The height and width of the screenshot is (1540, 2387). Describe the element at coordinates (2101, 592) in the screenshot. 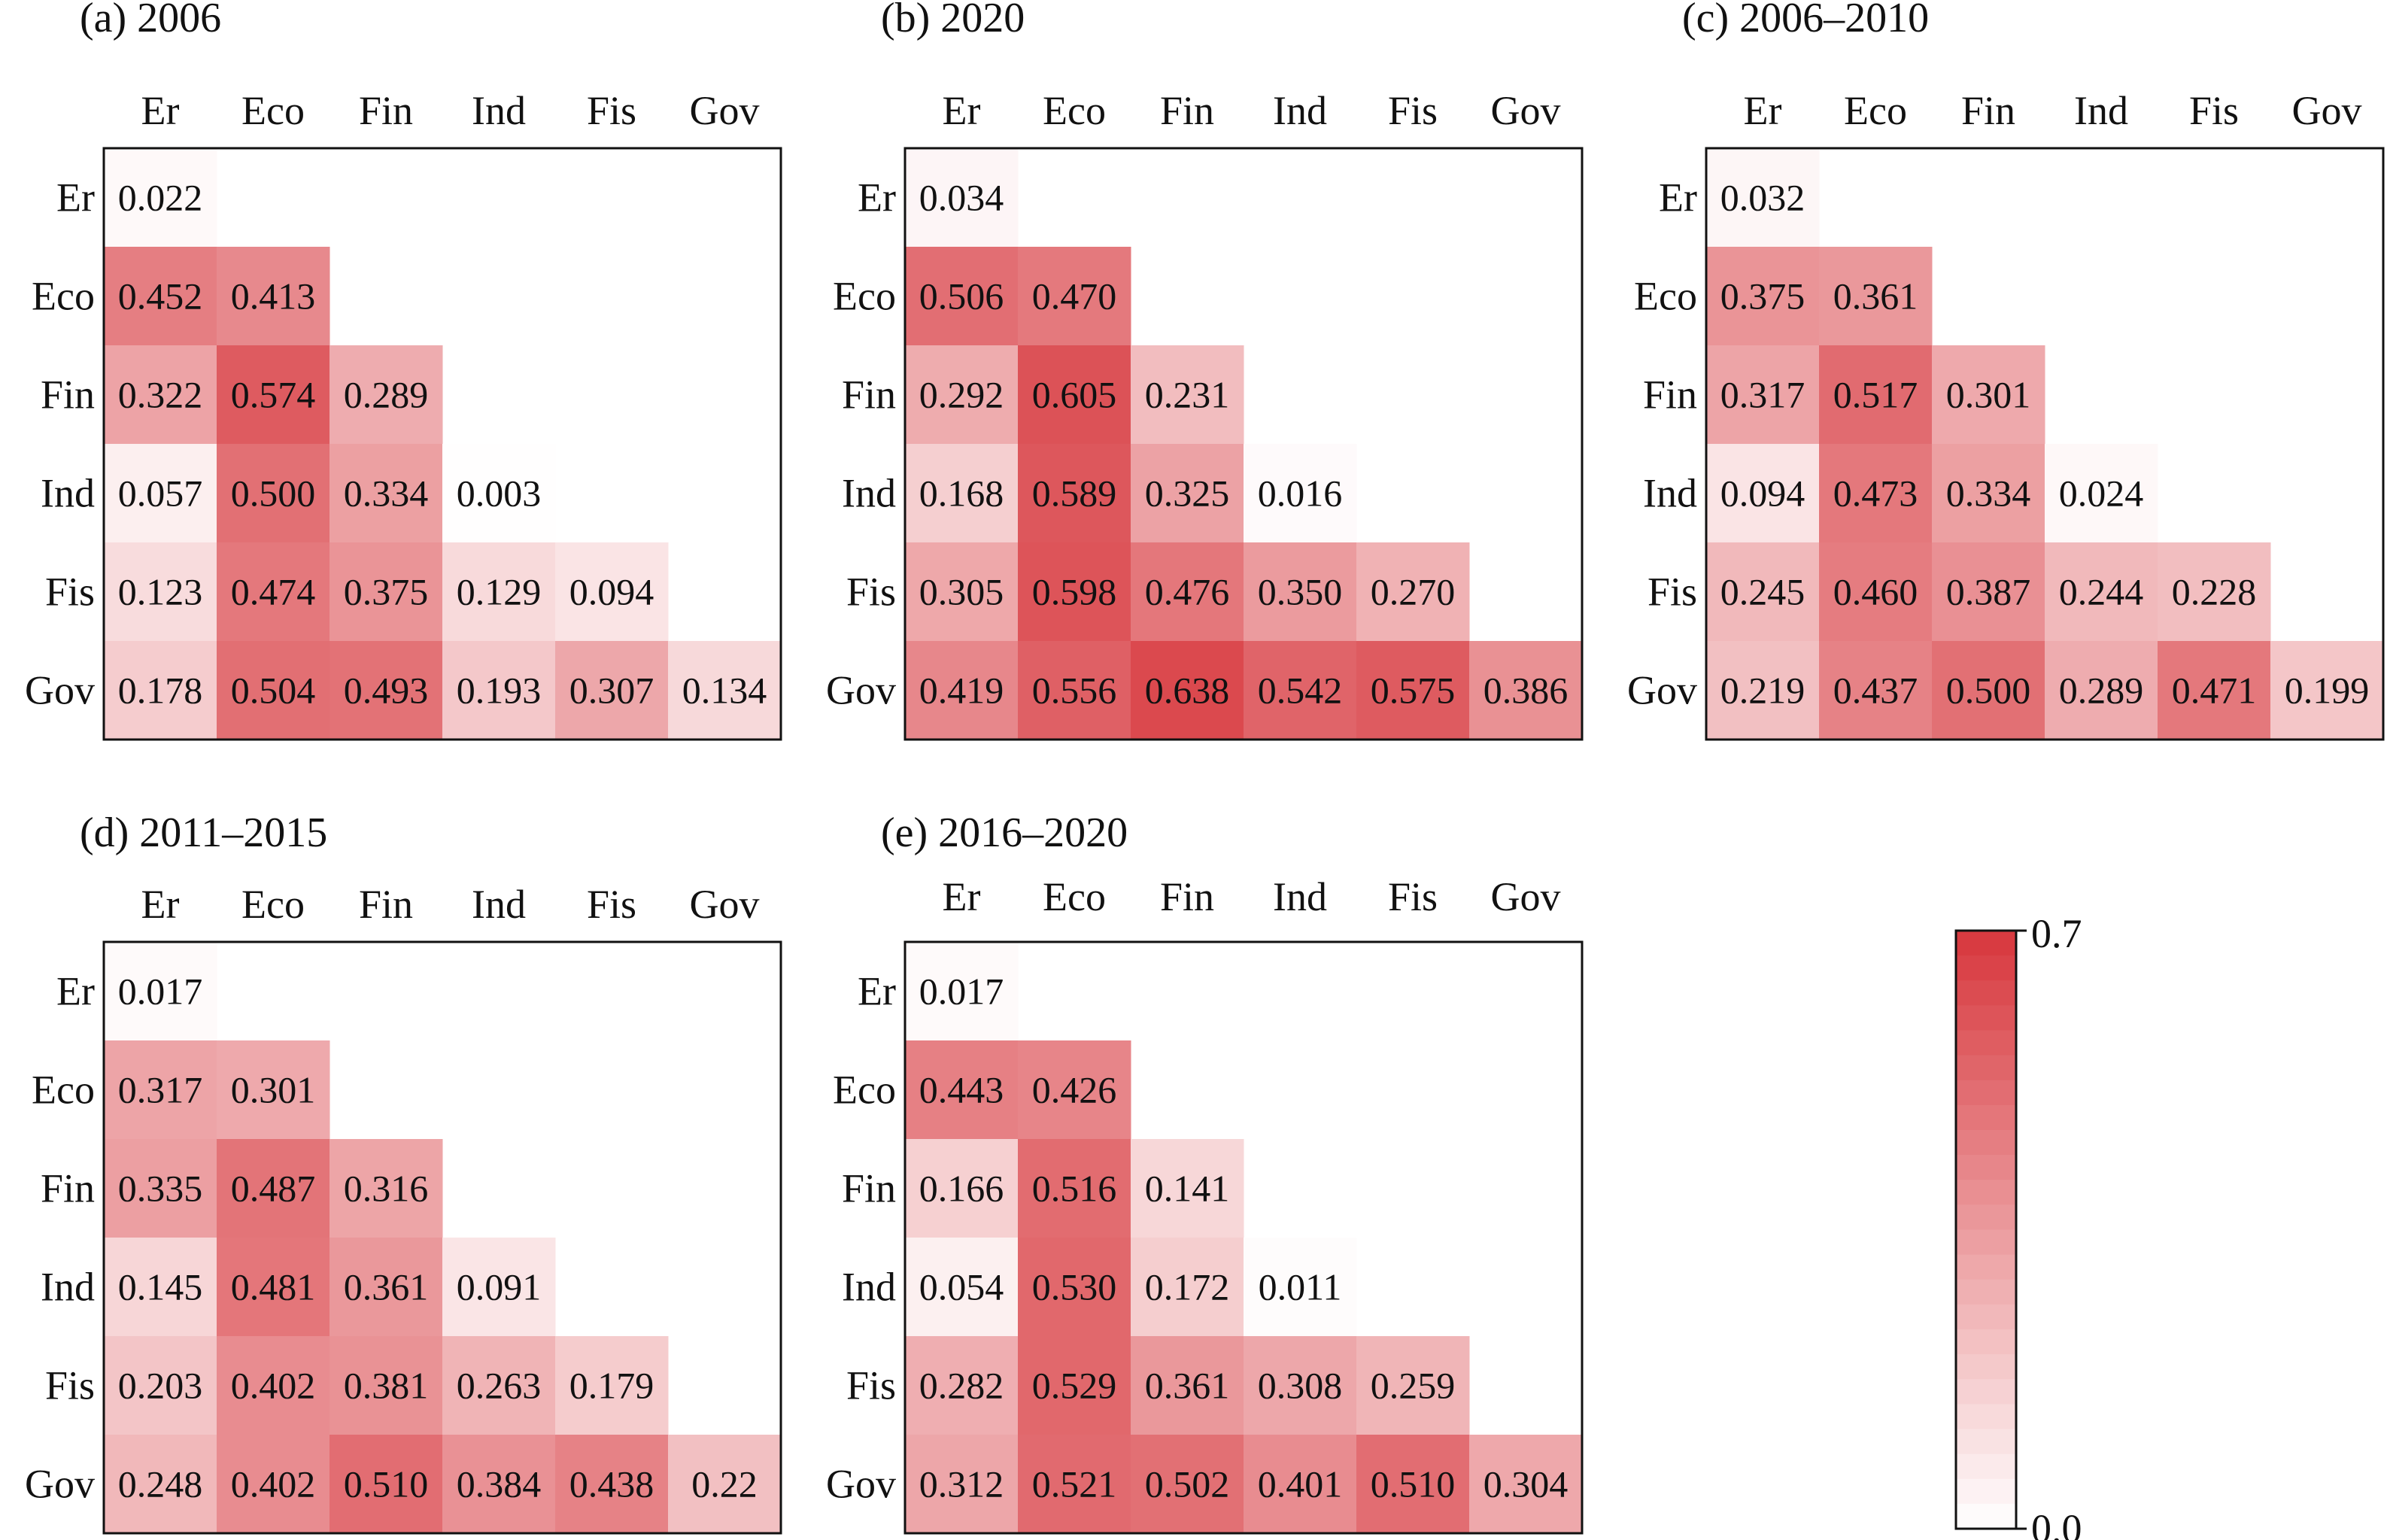

I see `cell-value-label: 0.244` at that location.